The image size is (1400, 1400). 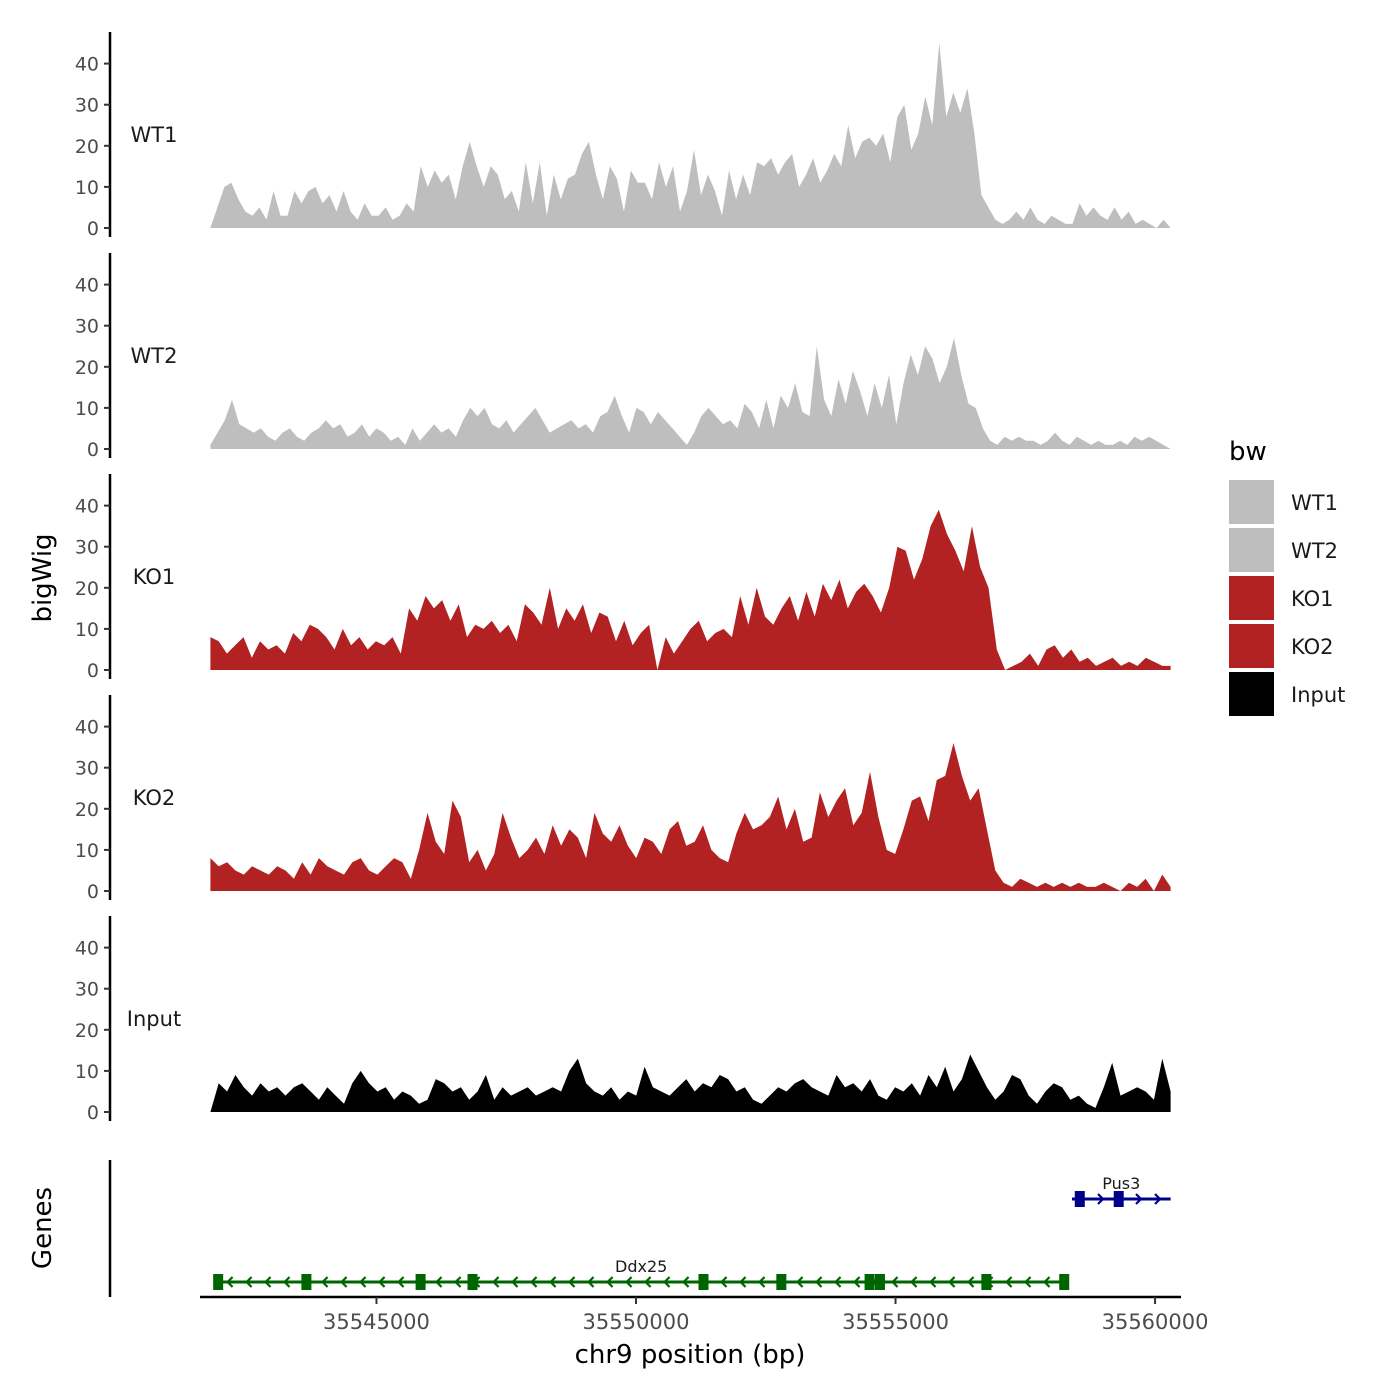 I want to click on legend-title: bw, so click(x=1248, y=452).